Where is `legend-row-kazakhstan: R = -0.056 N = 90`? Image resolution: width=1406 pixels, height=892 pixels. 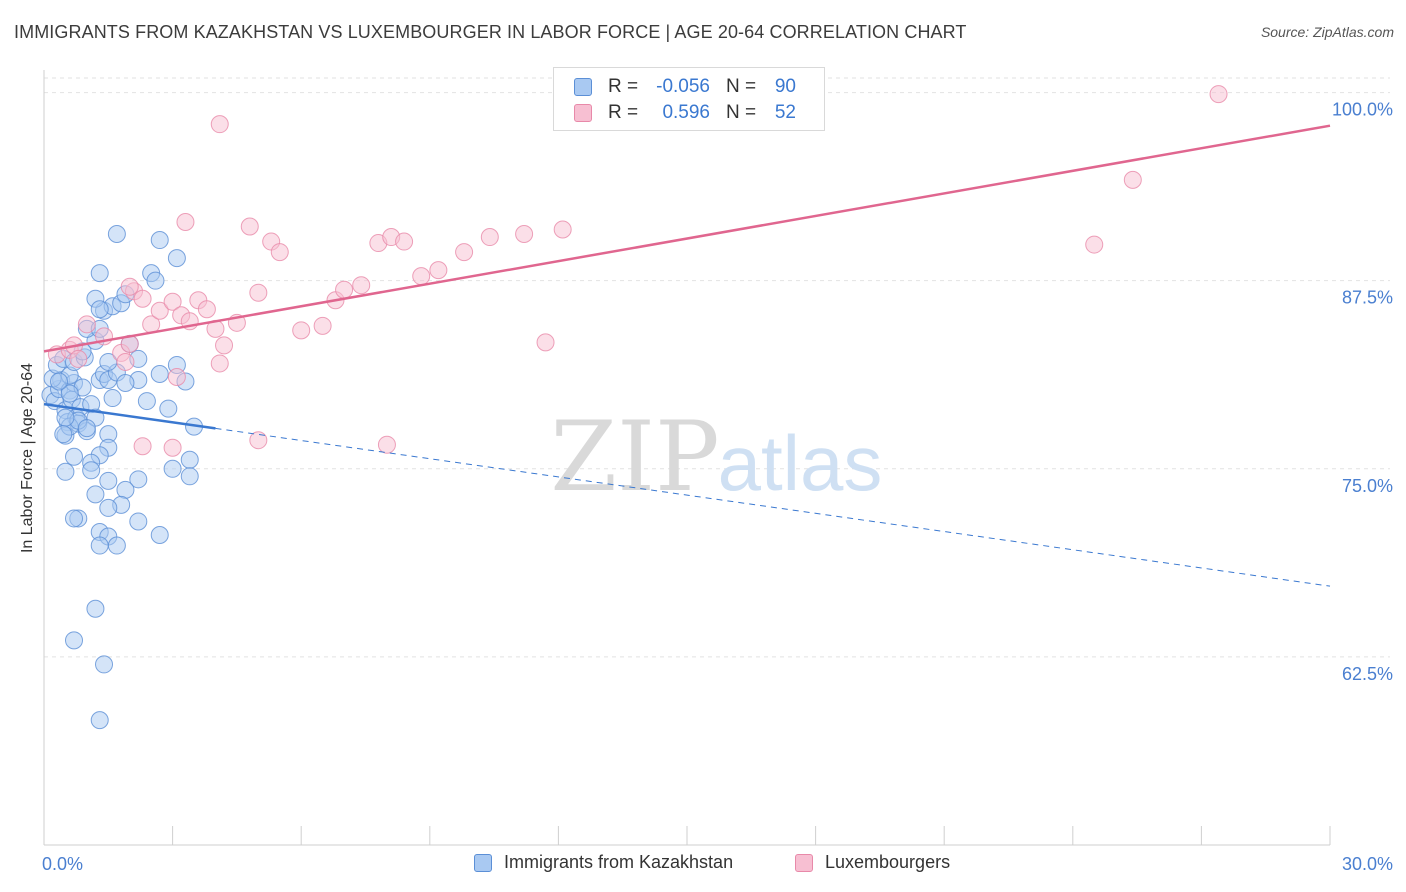 legend-row-kazakhstan: R = -0.056 N = 90 is located at coordinates (685, 87).